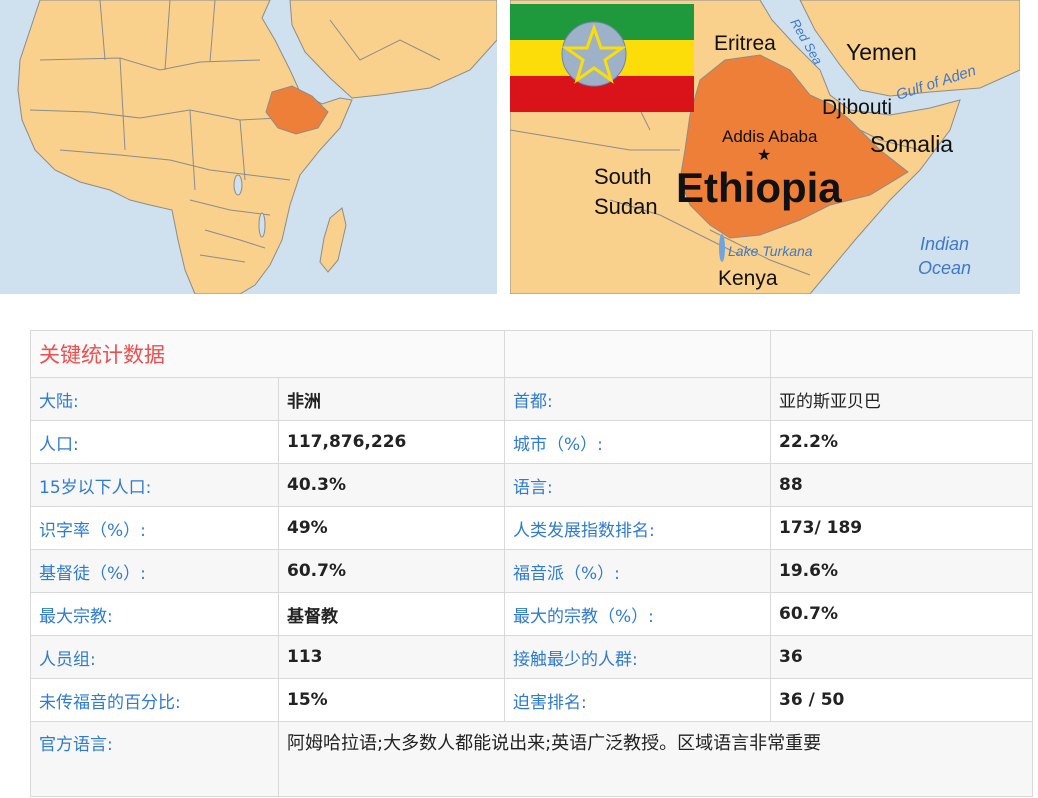  What do you see at coordinates (154, 700) in the screenshot?
I see `stat-key: 未传福音的百分比:` at bounding box center [154, 700].